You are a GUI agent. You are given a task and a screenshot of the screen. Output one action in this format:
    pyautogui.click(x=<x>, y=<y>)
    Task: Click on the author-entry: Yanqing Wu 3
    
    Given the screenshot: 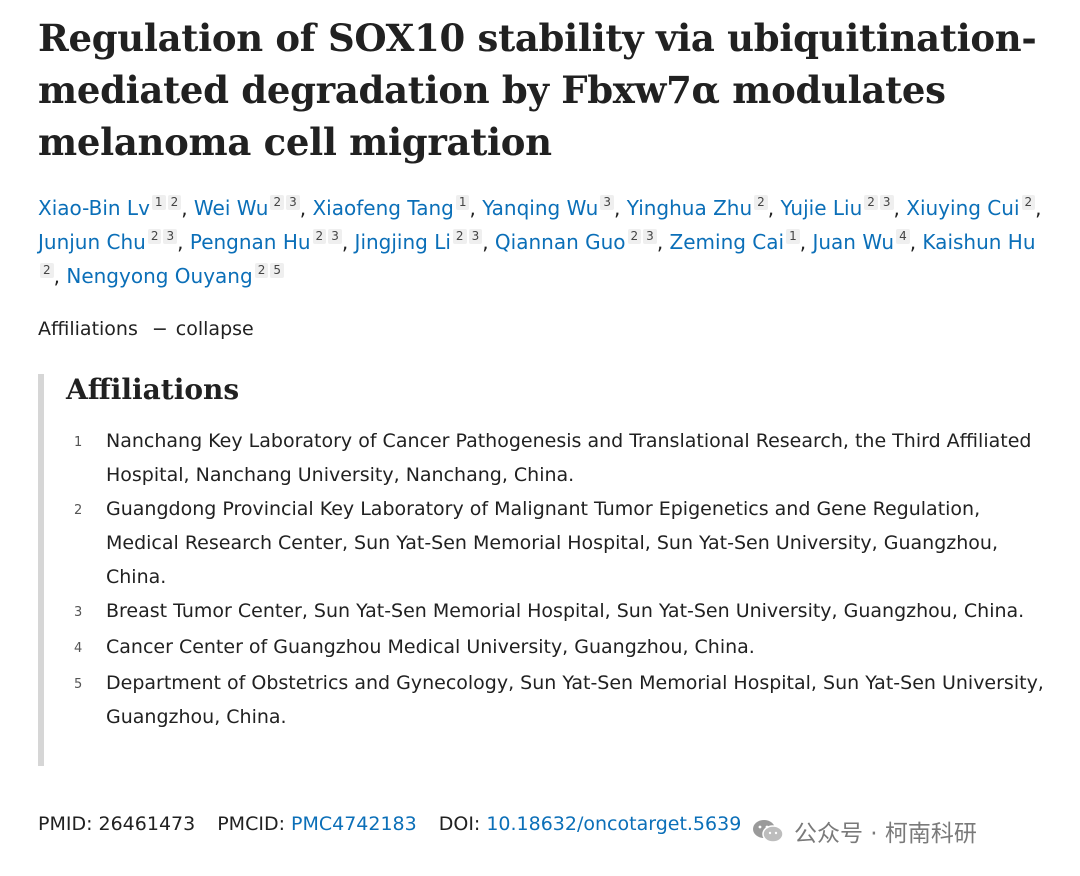 What is the action you would take?
    pyautogui.click(x=548, y=207)
    